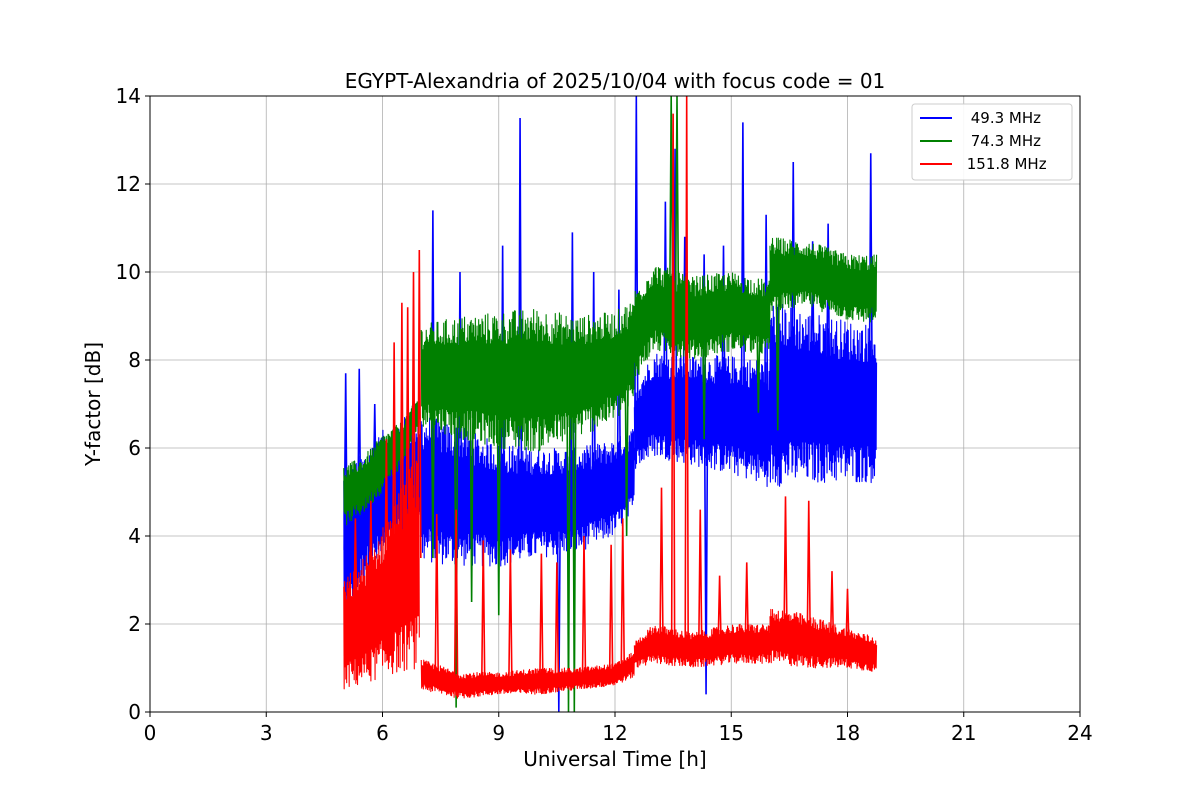  What do you see at coordinates (731, 733) in the screenshot?
I see `x-tick-label: 15` at bounding box center [731, 733].